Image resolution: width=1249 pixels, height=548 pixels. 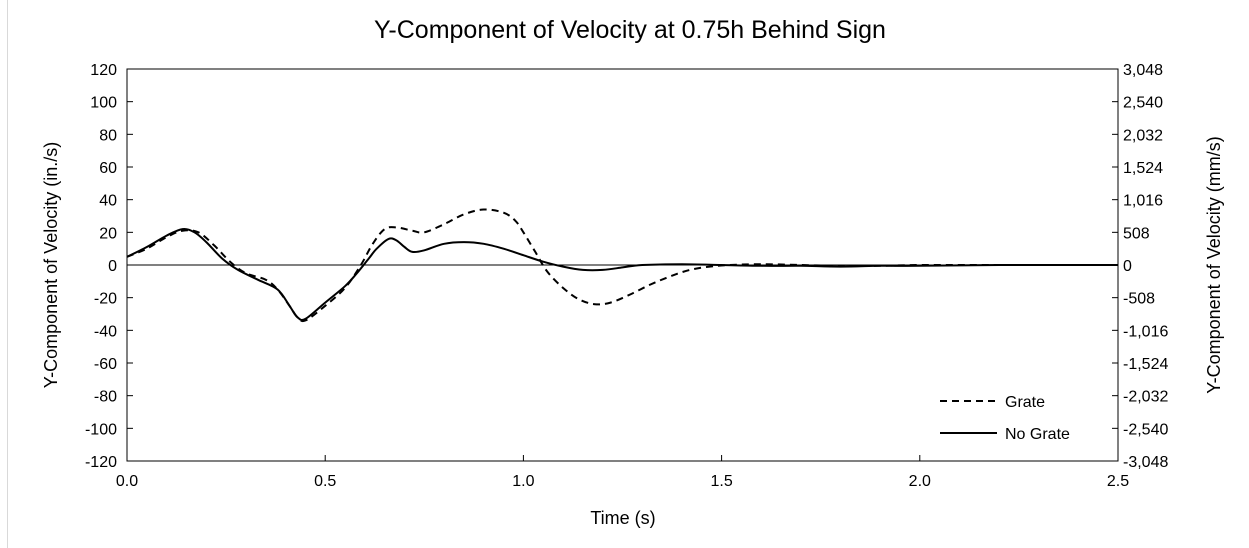 I want to click on y-tick-label: -40, so click(x=105, y=331).